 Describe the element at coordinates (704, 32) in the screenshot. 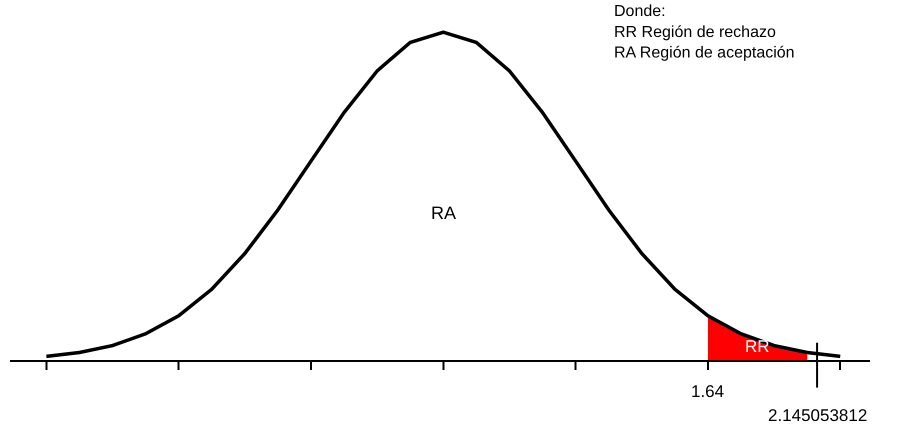

I see `annotation: Donde: RR Región de rechazo RA Región de aceptación` at that location.